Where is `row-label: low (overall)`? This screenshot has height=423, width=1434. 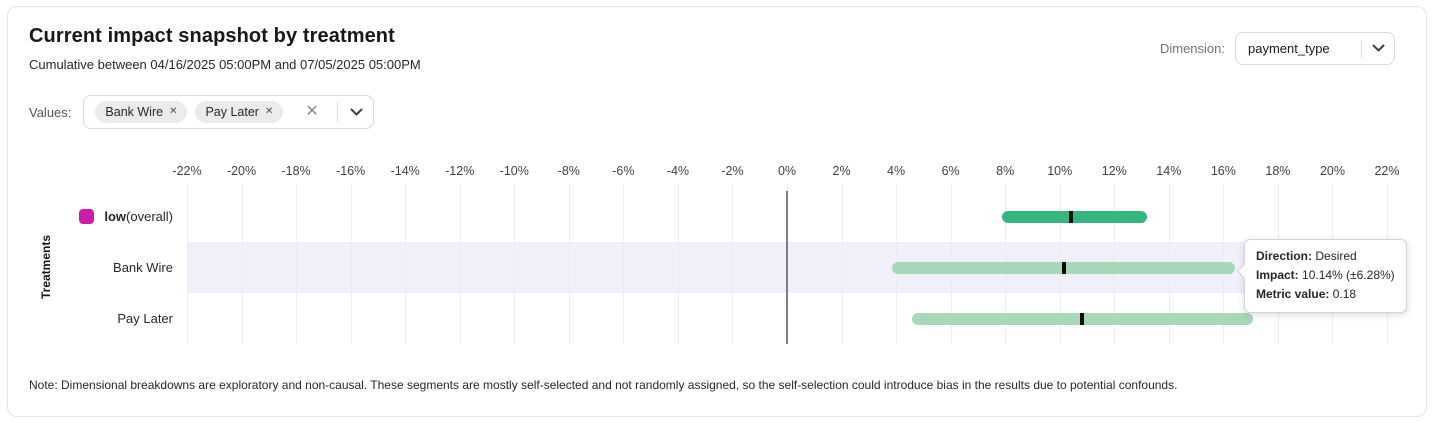
row-label: low (overall) is located at coordinates (90, 216).